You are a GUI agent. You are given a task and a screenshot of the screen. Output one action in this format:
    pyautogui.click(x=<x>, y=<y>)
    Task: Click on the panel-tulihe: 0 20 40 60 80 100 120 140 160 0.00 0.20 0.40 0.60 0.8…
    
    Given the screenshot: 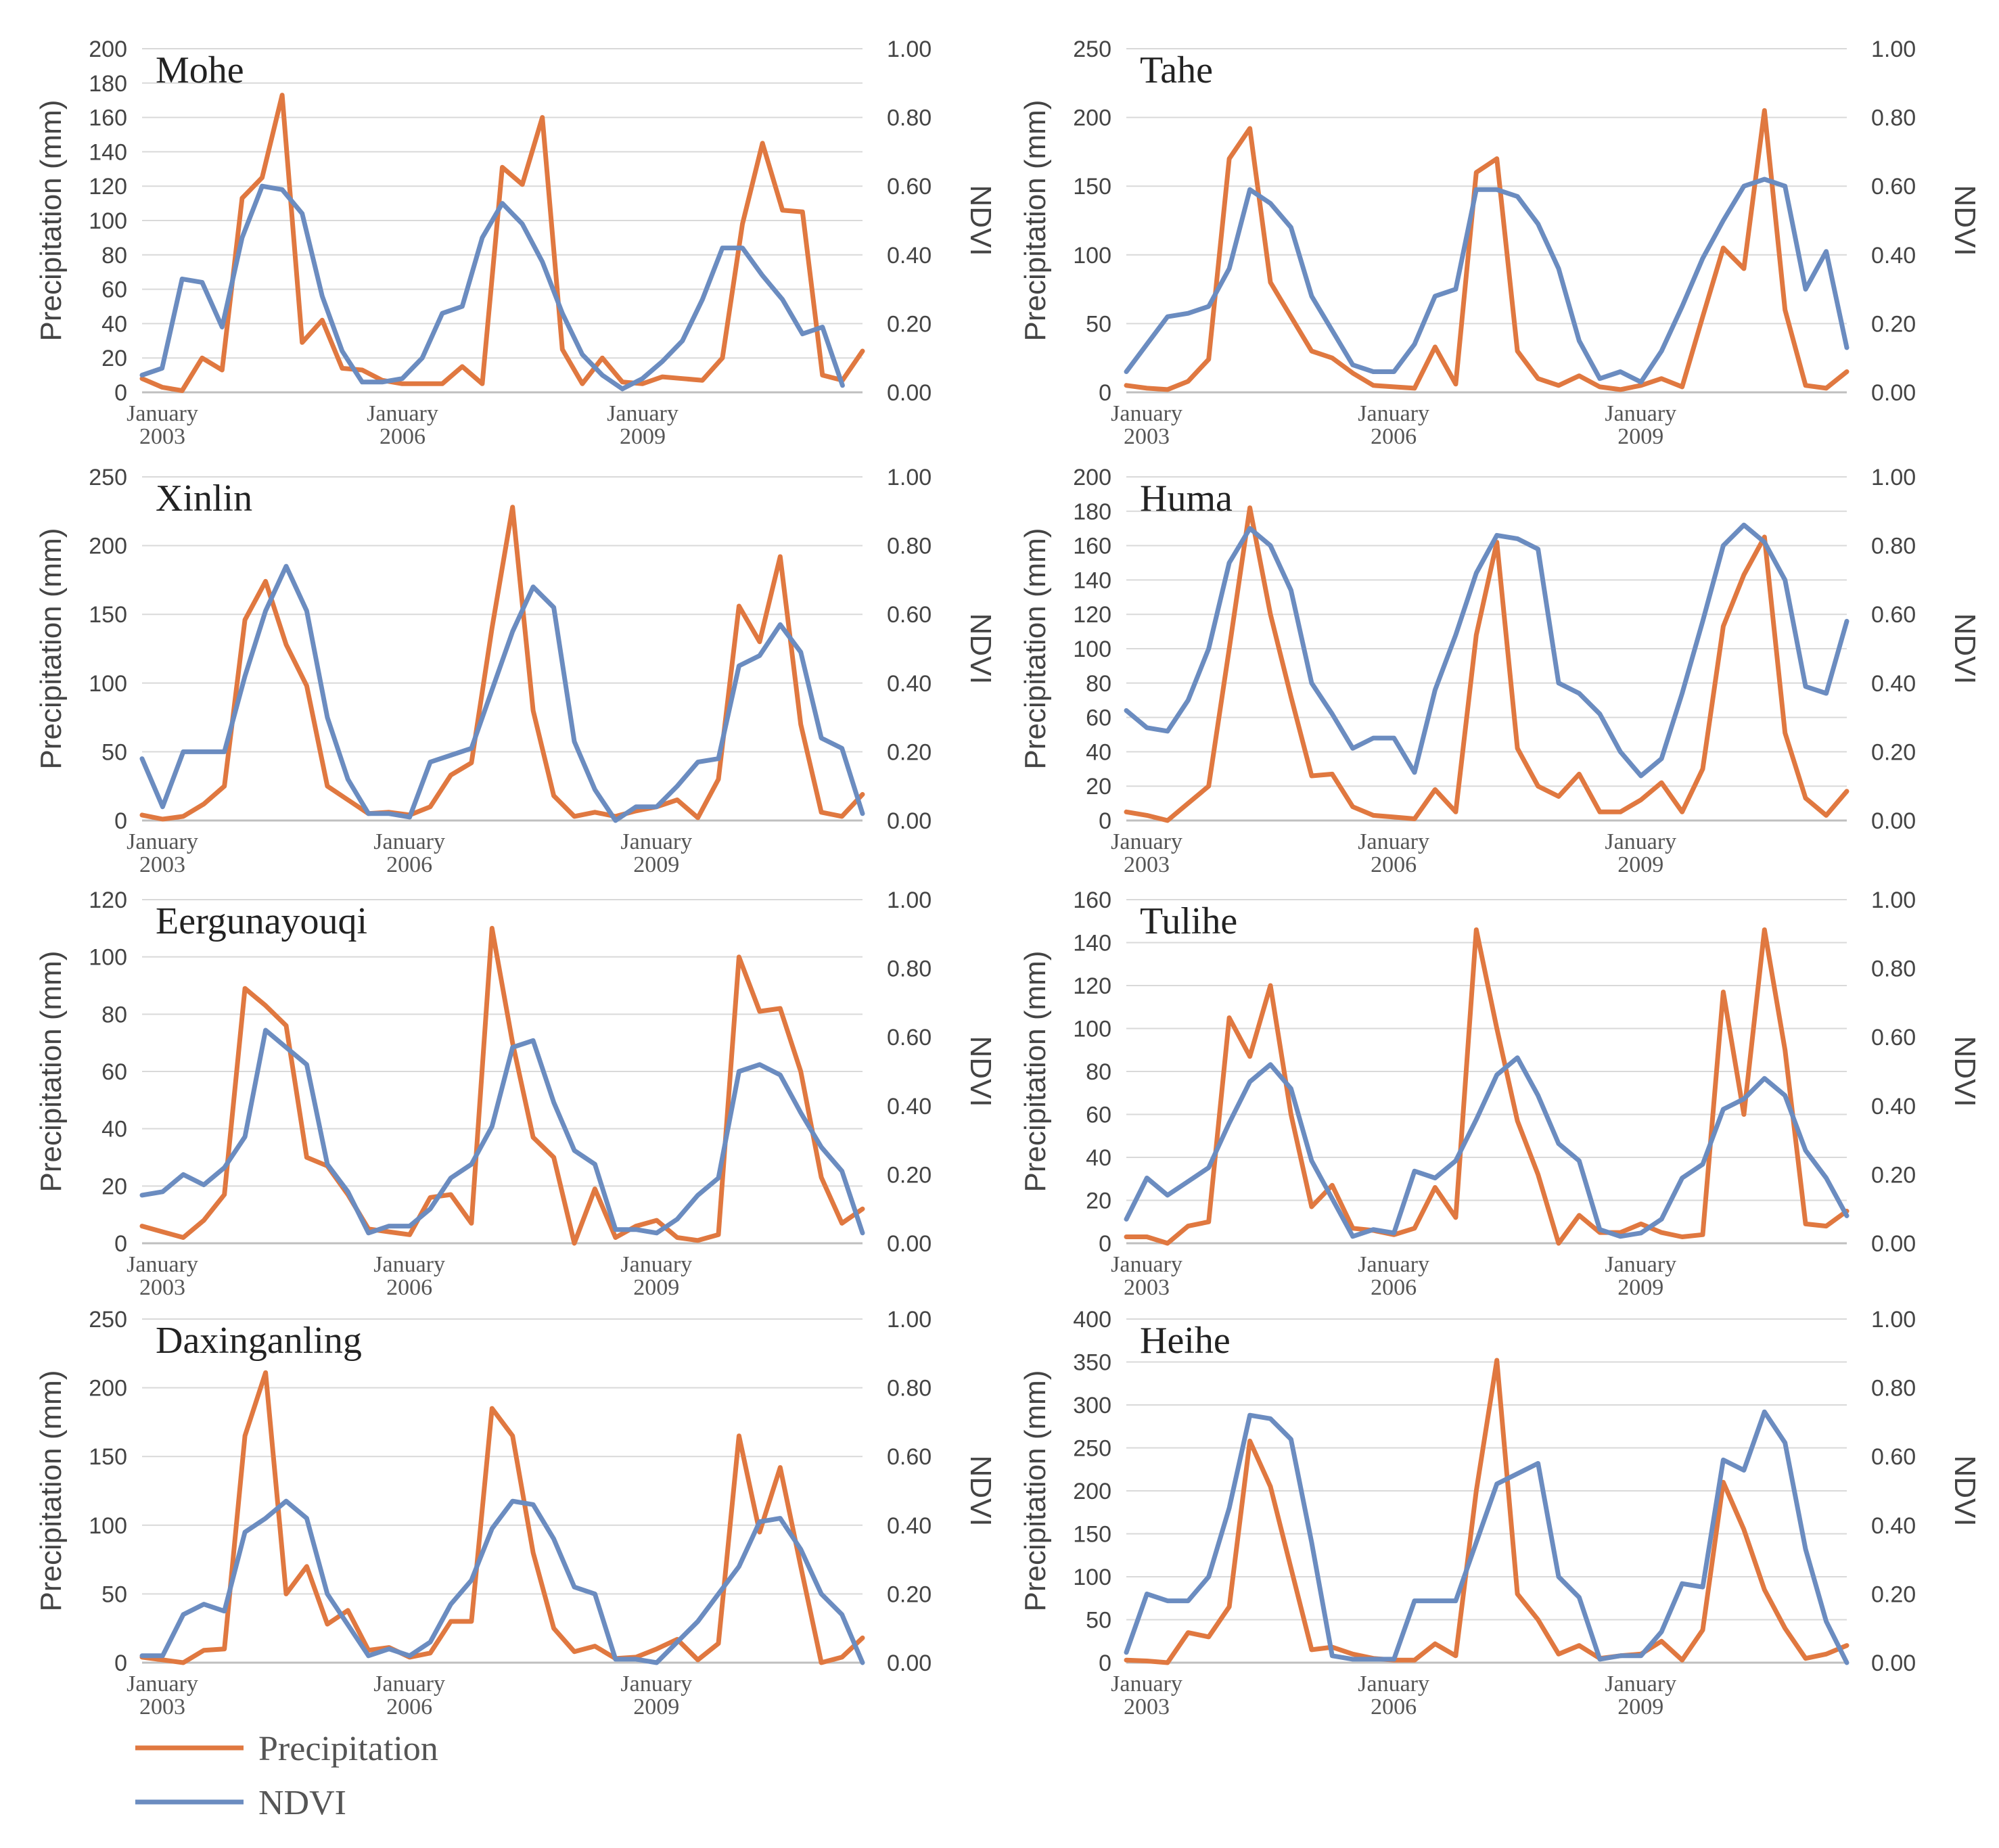 What is the action you would take?
    pyautogui.click(x=1500, y=1093)
    